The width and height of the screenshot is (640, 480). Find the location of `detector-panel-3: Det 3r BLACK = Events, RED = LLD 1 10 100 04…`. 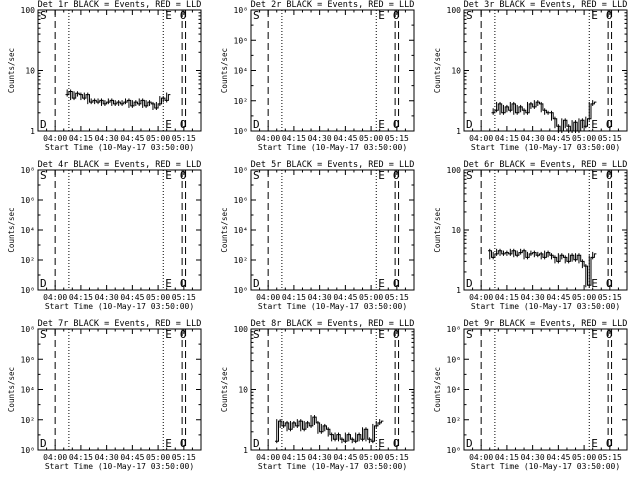

detector-panel-3: Det 3r BLACK = Events, RED = LLD 1 10 100 04… is located at coordinates (530, 76).